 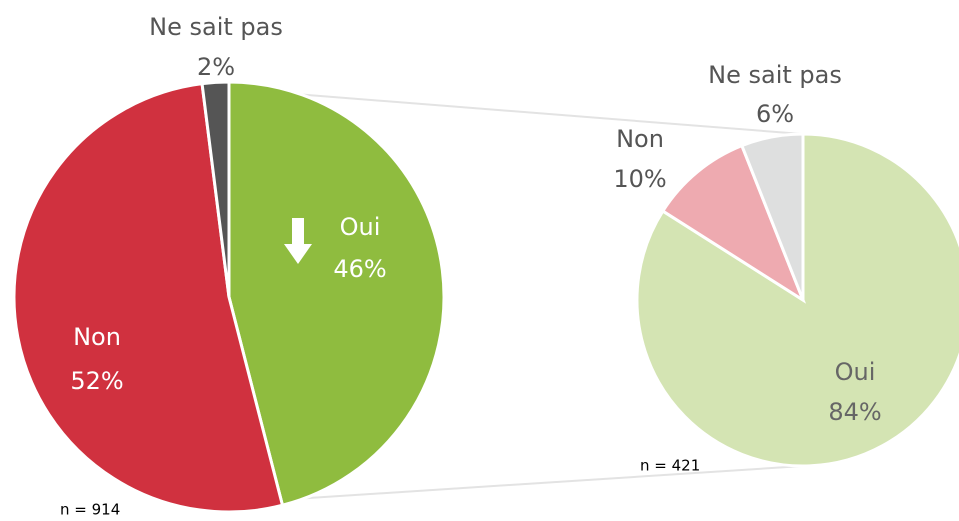 I want to click on slice-value-label: 10%, so click(x=639, y=179).